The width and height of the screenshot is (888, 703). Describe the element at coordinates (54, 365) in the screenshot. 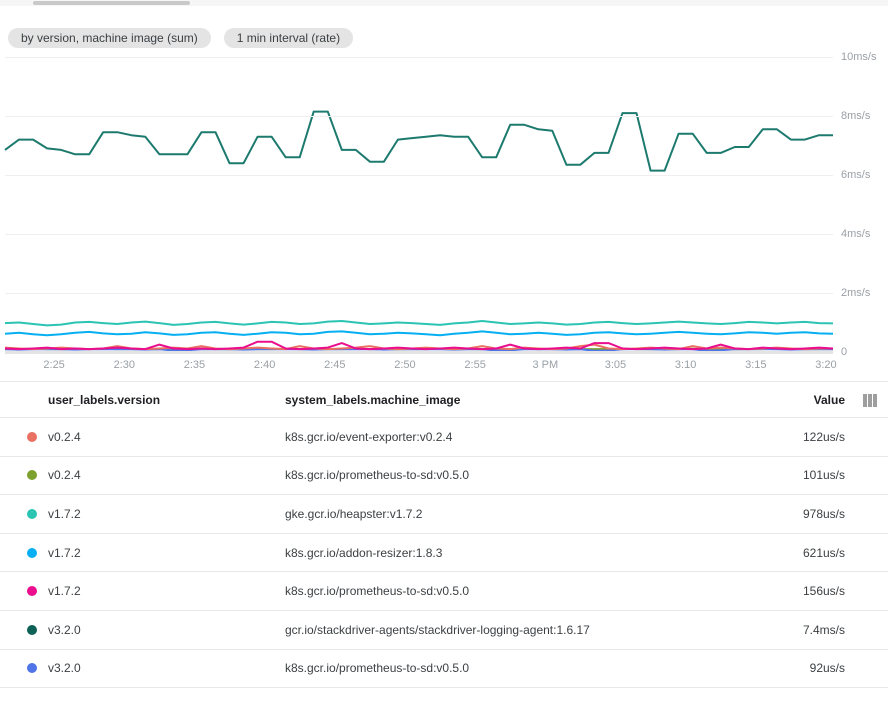

I see `x-axis-tick-label: 2:25` at that location.